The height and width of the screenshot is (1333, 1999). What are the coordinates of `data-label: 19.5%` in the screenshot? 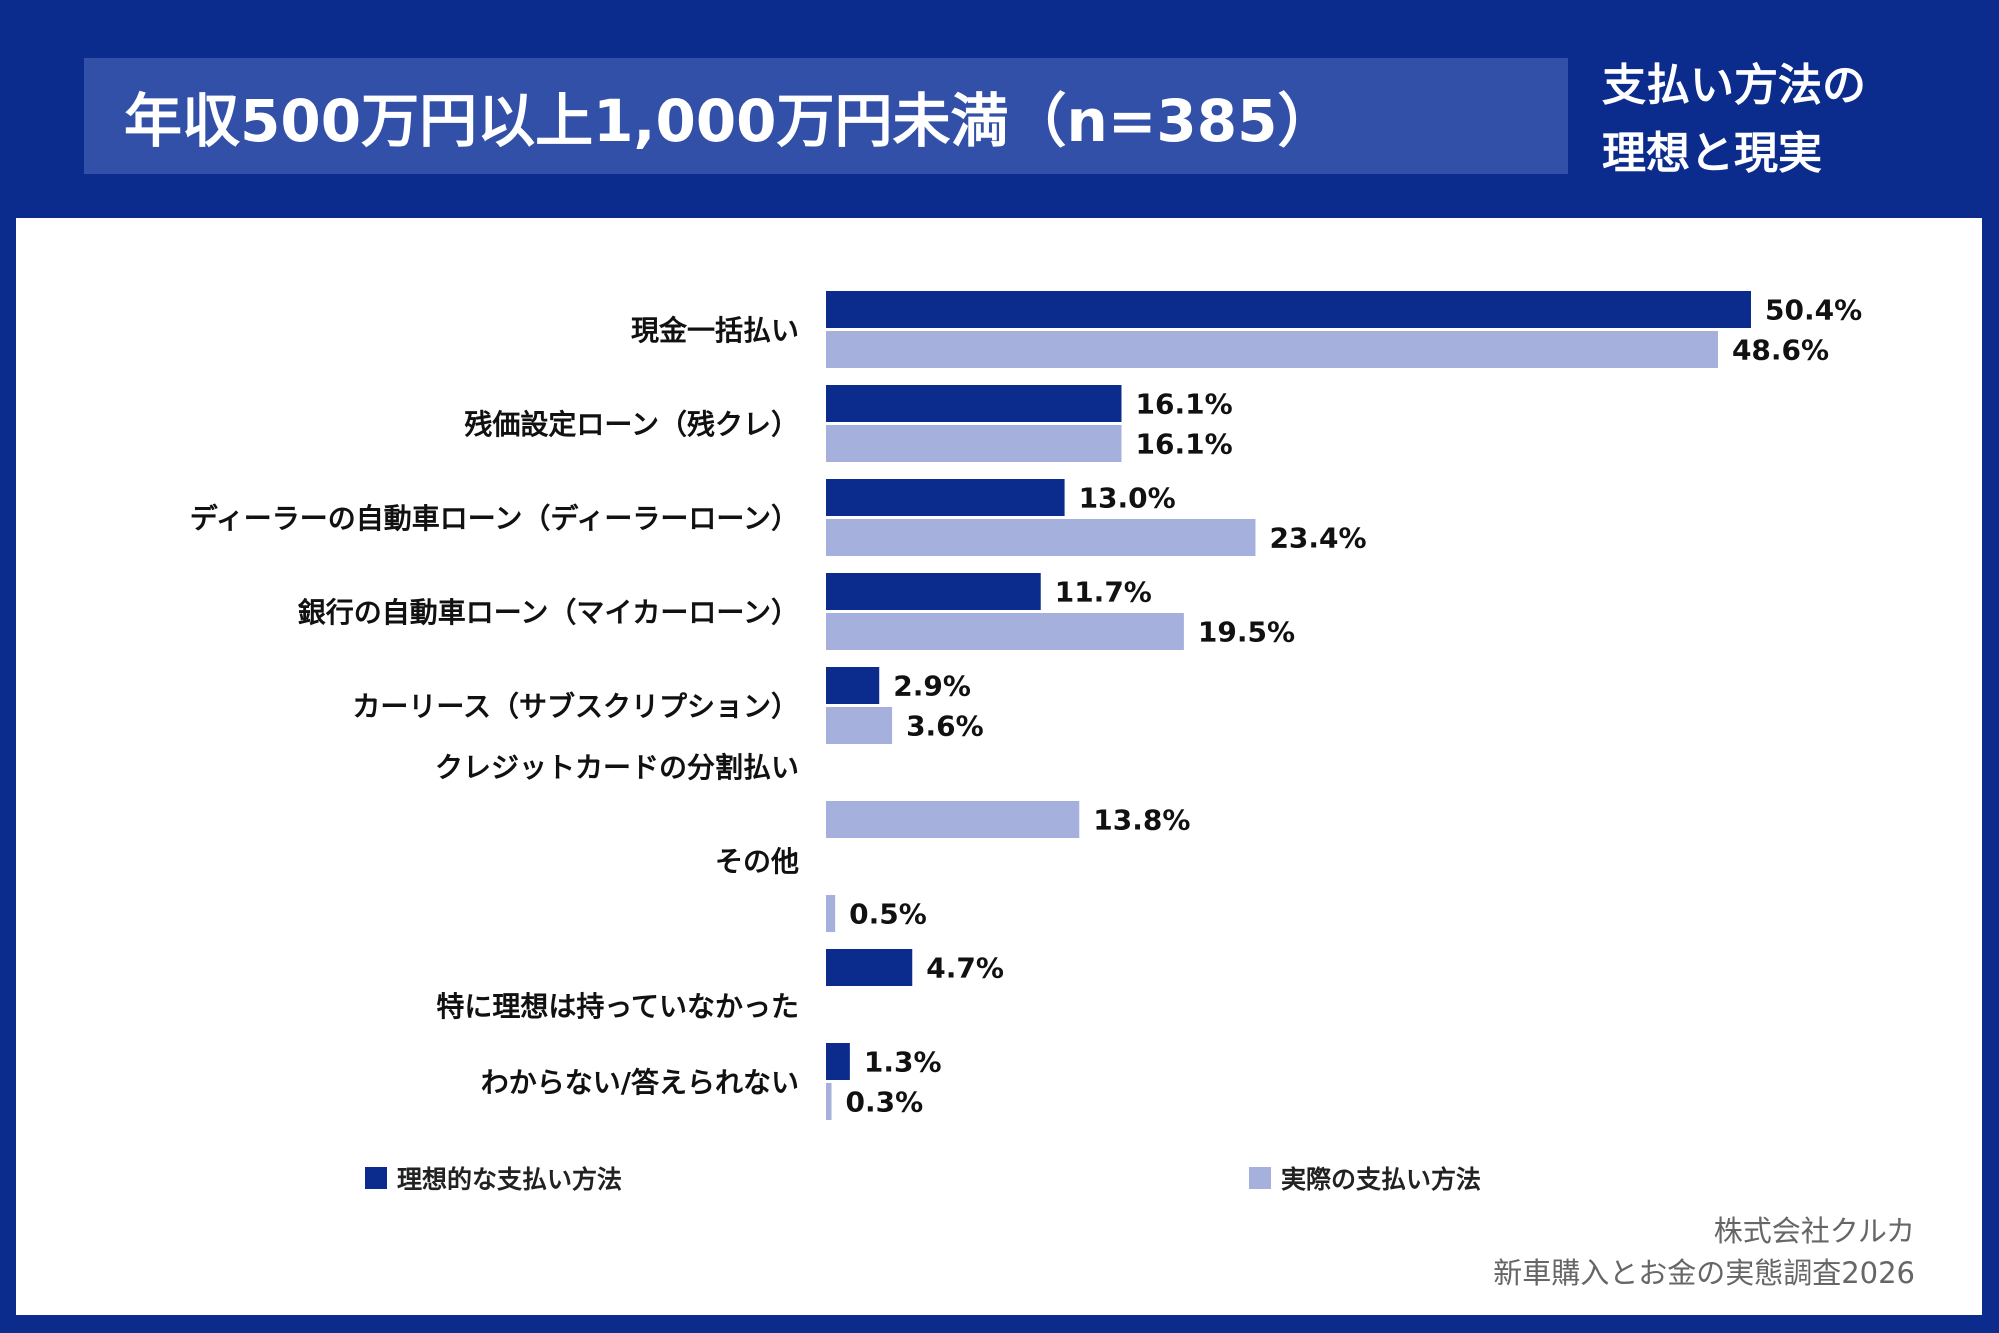 It's located at (1246, 632).